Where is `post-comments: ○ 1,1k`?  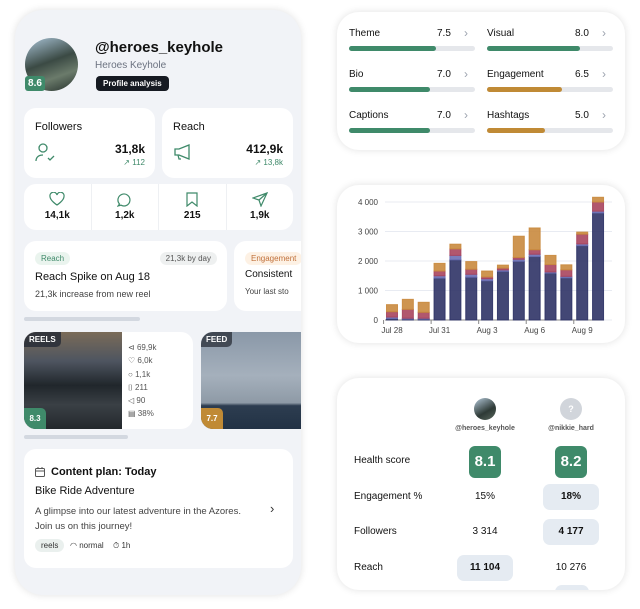
post-comments: ○ 1,1k is located at coordinates (142, 374).